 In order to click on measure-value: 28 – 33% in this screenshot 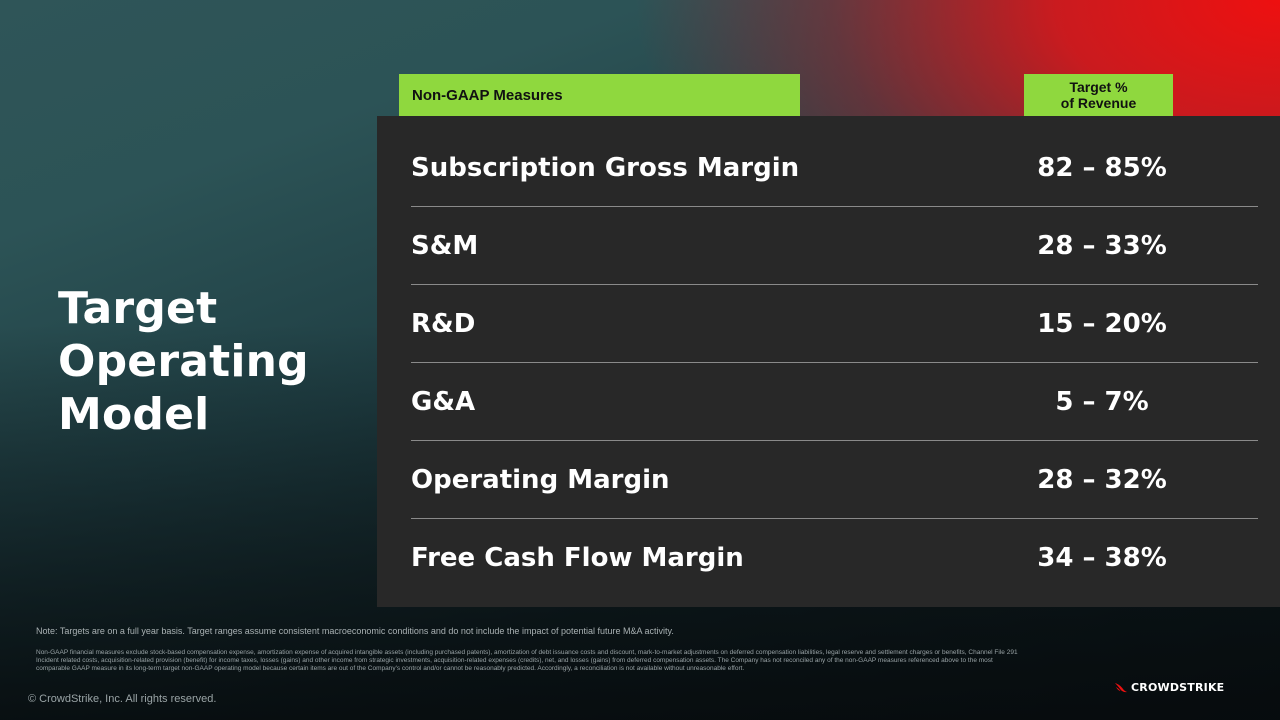, I will do `click(1102, 245)`.